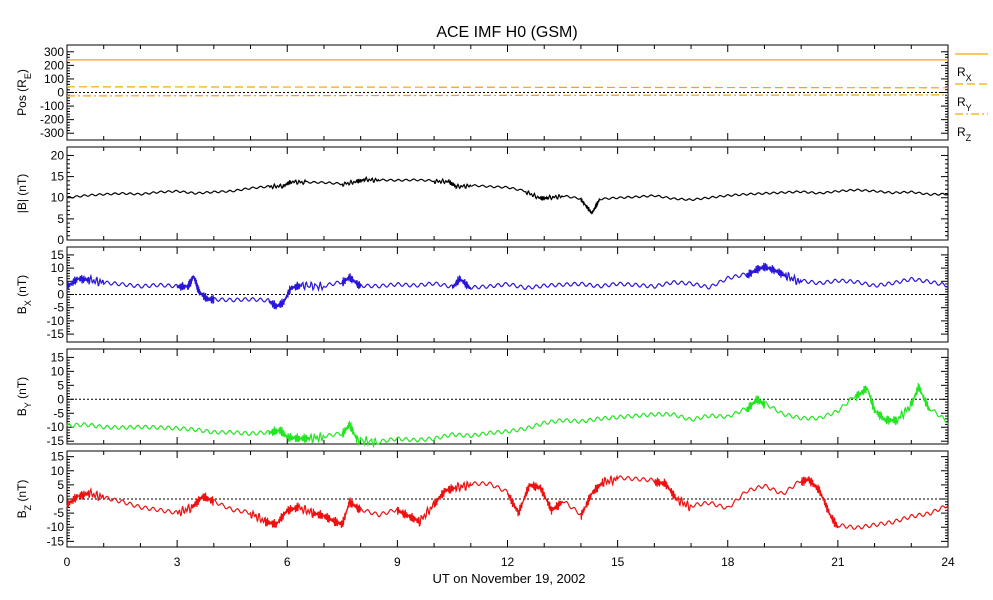  I want to click on x-tick-label: 24, so click(948, 562).